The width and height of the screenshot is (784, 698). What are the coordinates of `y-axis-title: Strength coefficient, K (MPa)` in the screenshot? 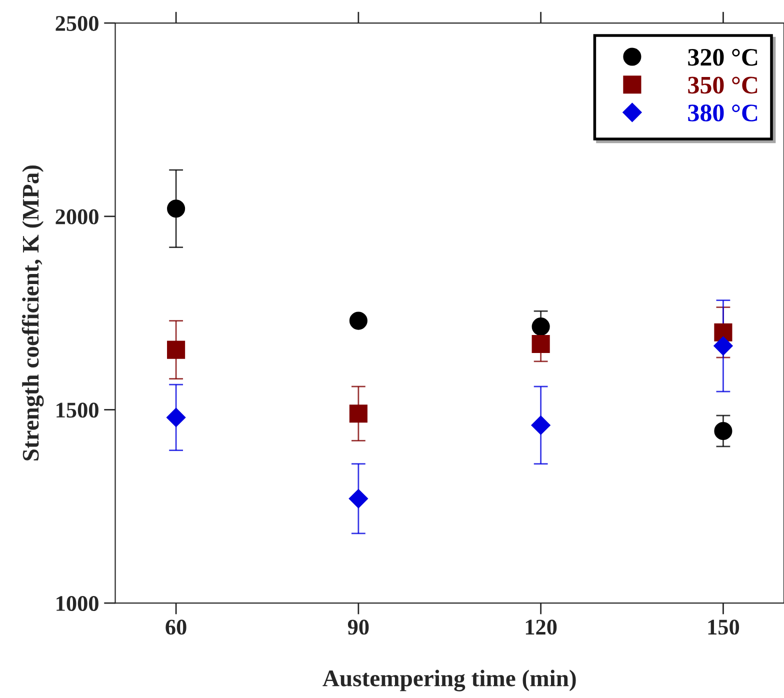 It's located at (33, 312).